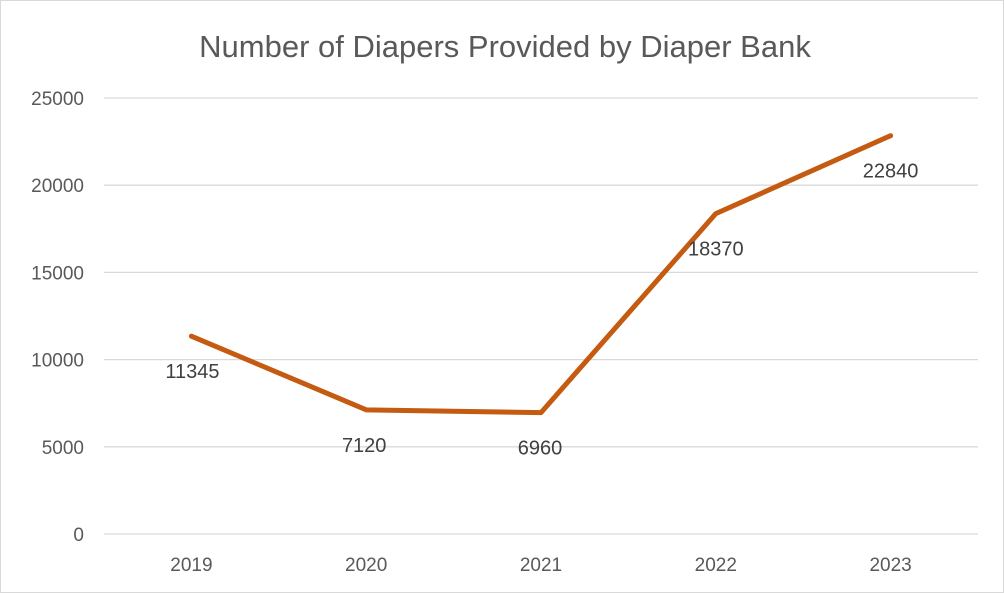 This screenshot has width=1004, height=593. Describe the element at coordinates (78, 535) in the screenshot. I see `y-tick-label: 0` at that location.